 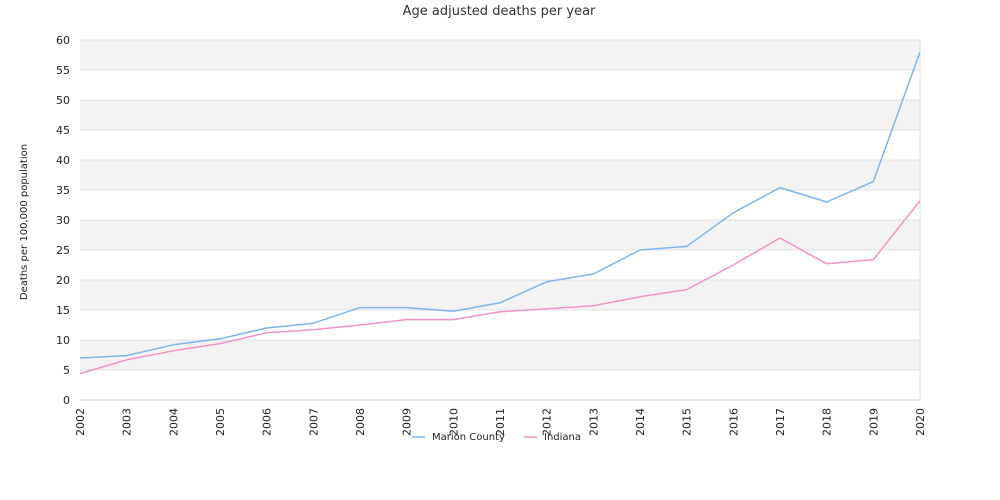 I want to click on y-tick-label: 5, so click(x=66, y=370).